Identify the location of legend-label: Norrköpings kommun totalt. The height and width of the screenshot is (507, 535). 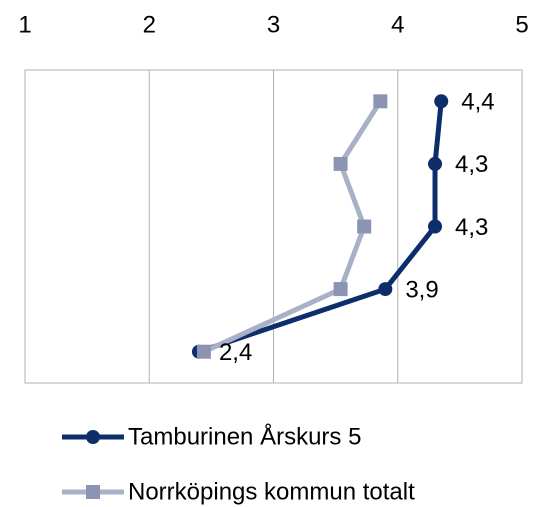
(271, 491).